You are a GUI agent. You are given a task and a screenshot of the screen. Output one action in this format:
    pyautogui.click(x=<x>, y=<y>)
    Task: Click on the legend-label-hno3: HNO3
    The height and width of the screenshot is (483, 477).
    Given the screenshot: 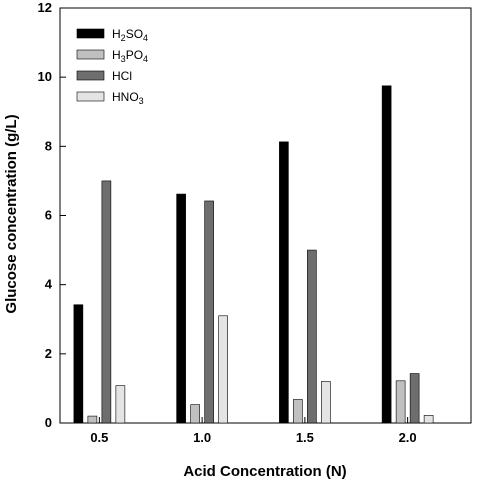 What is the action you would take?
    pyautogui.click(x=128, y=98)
    